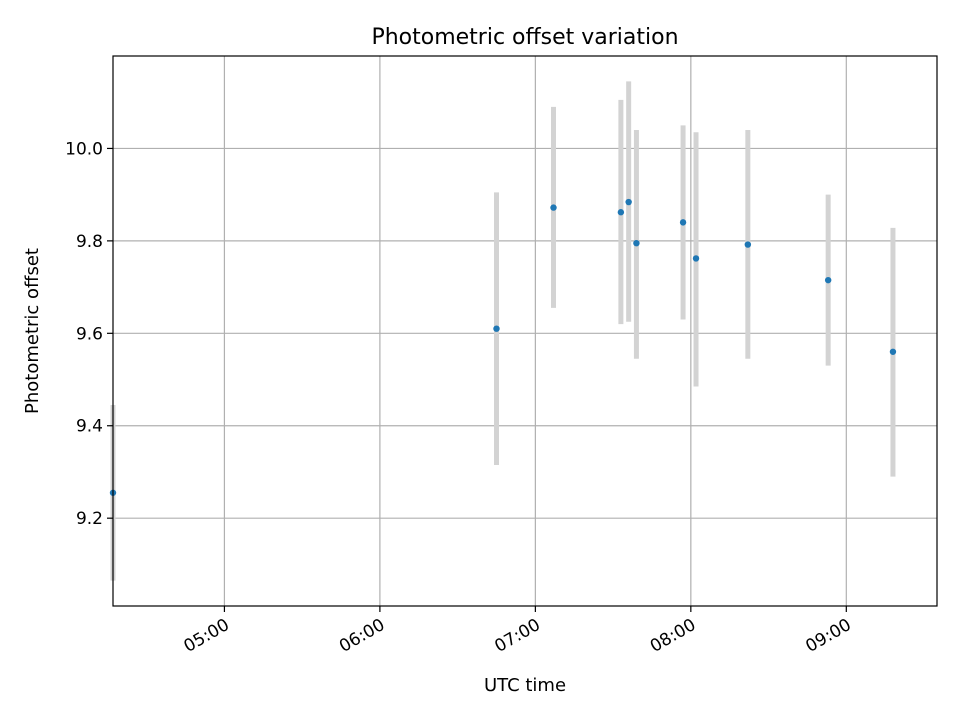 The image size is (960, 720). Describe the element at coordinates (89, 519) in the screenshot. I see `y-tick-label: 9.2` at that location.